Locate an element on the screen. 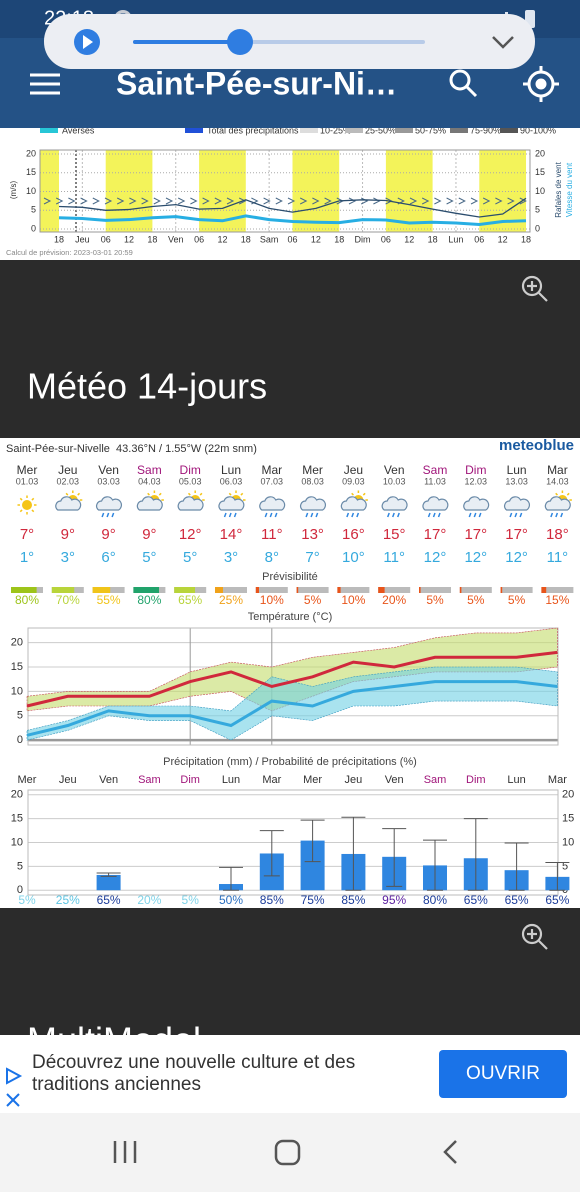  ad-button is located at coordinates (503, 1074).